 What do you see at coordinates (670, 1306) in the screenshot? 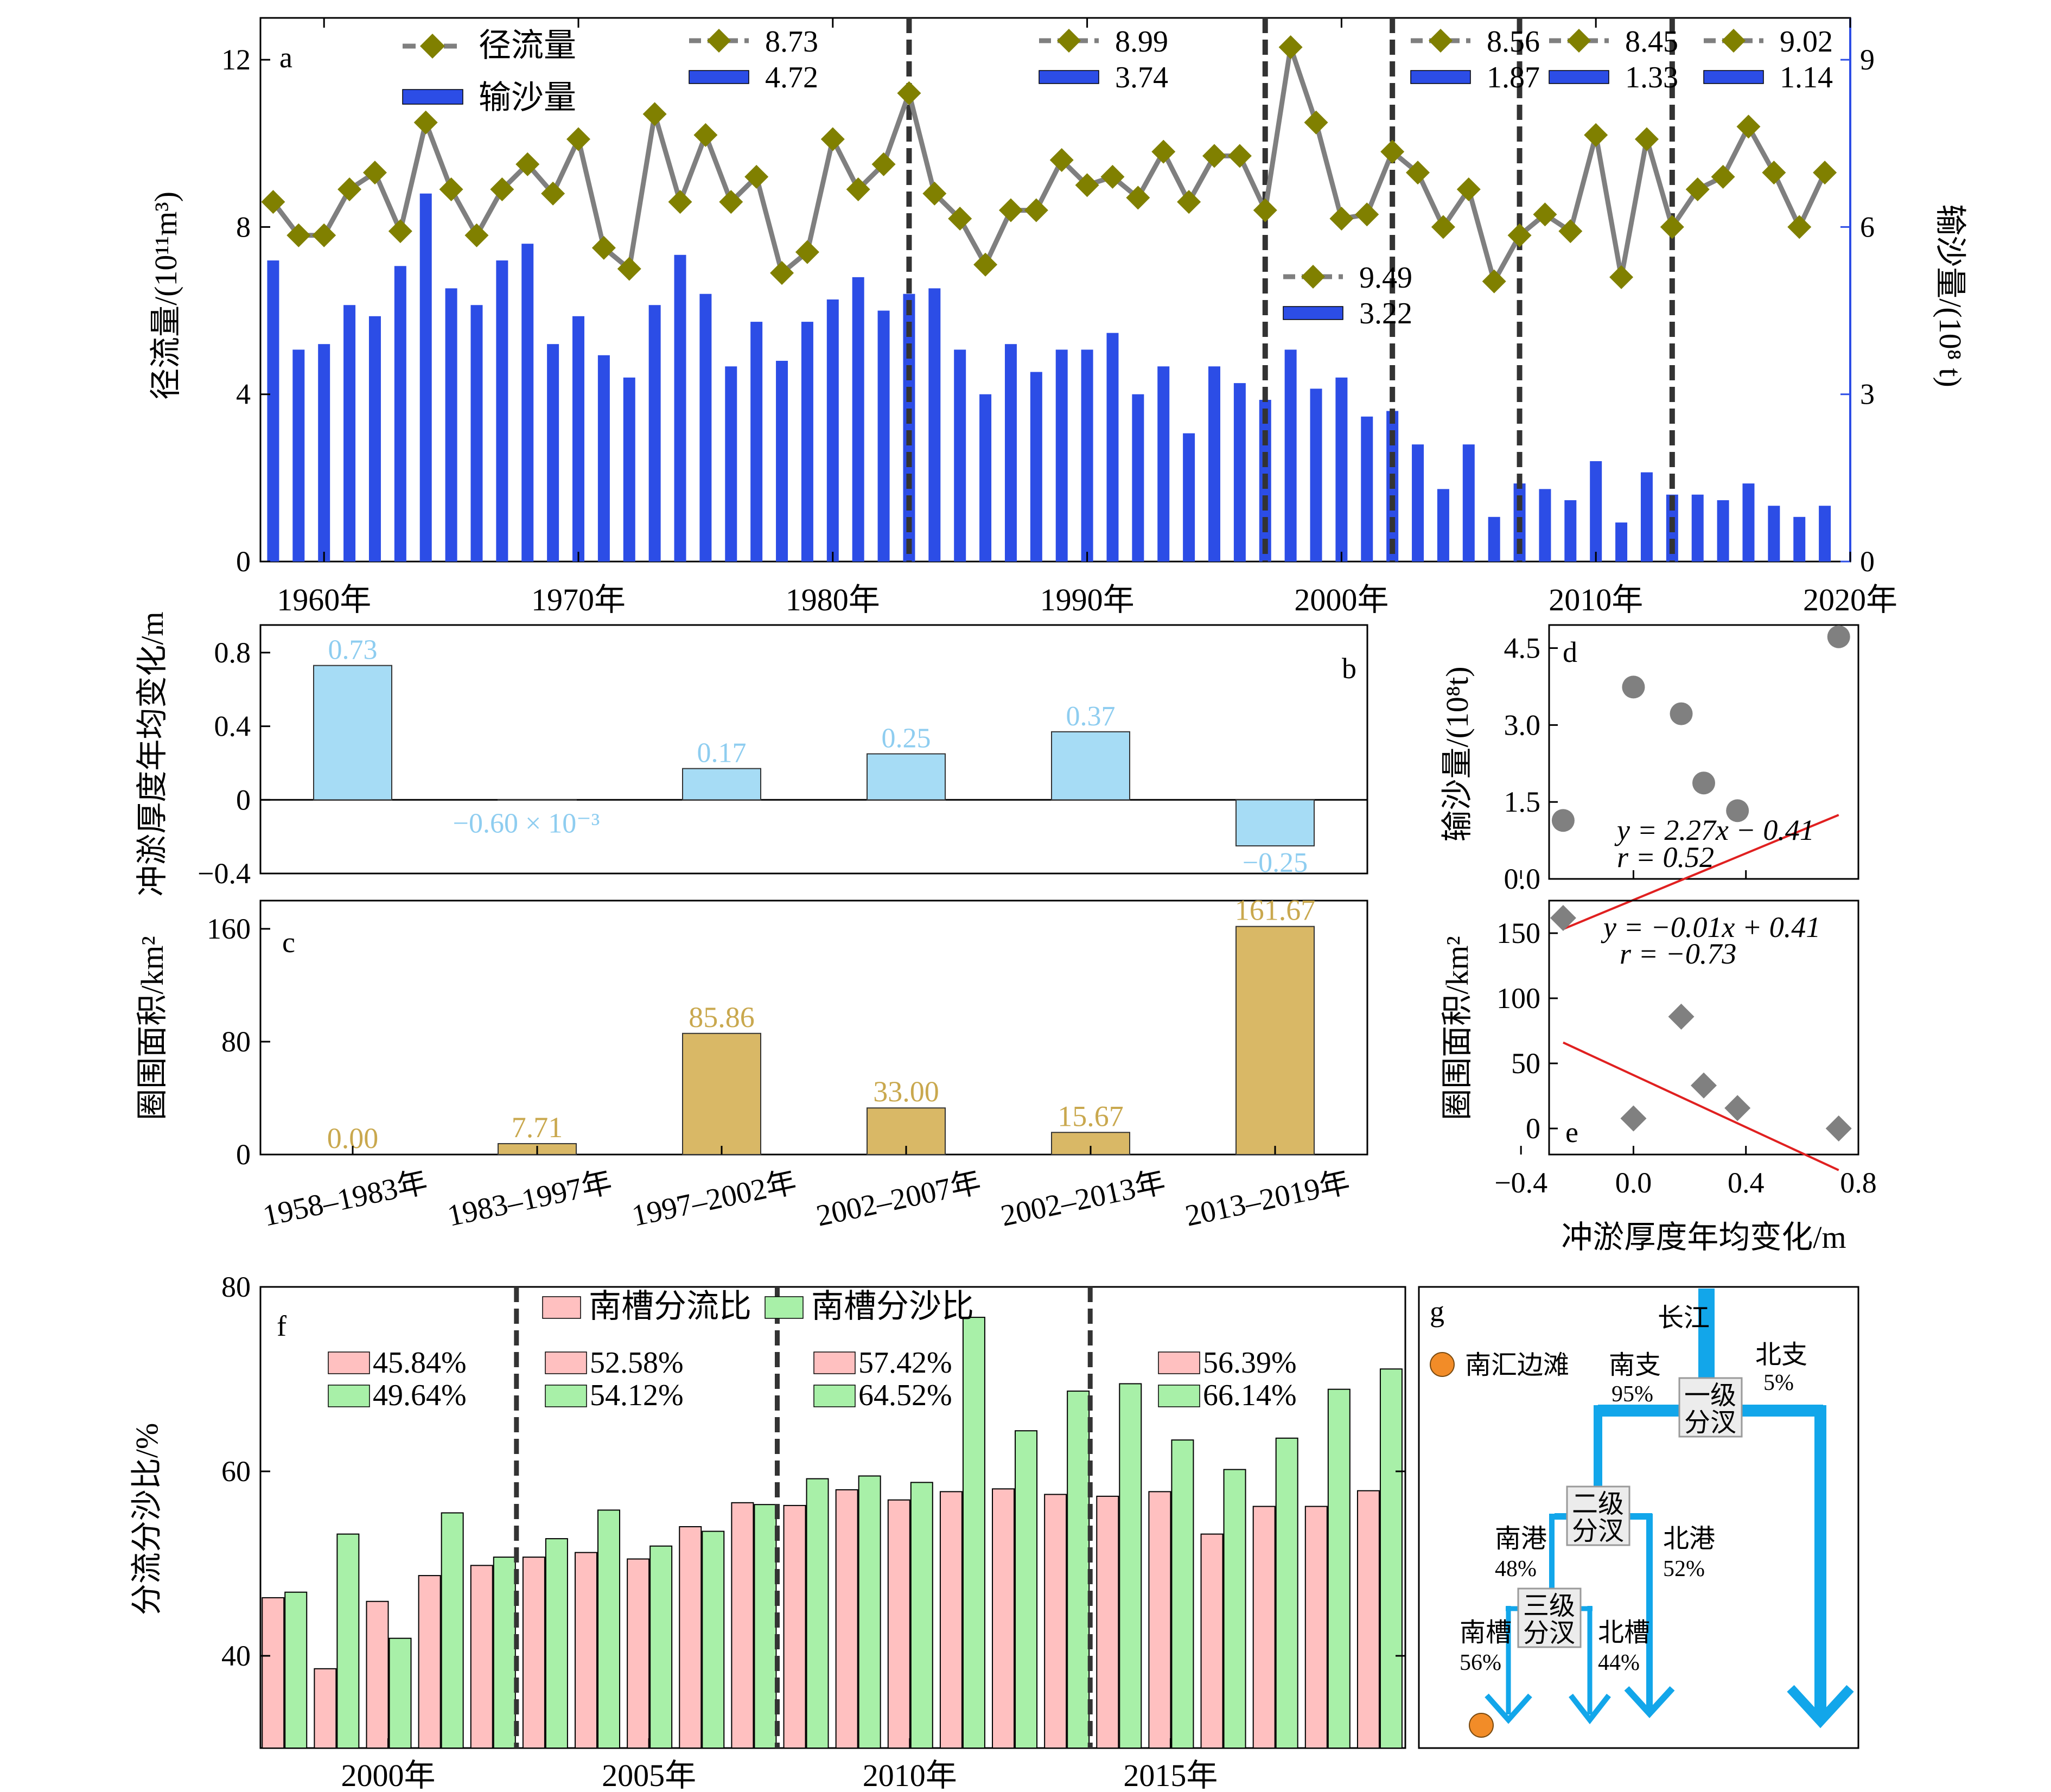
I see `legend-flow-ratio-label: 南槽分流比` at bounding box center [670, 1306].